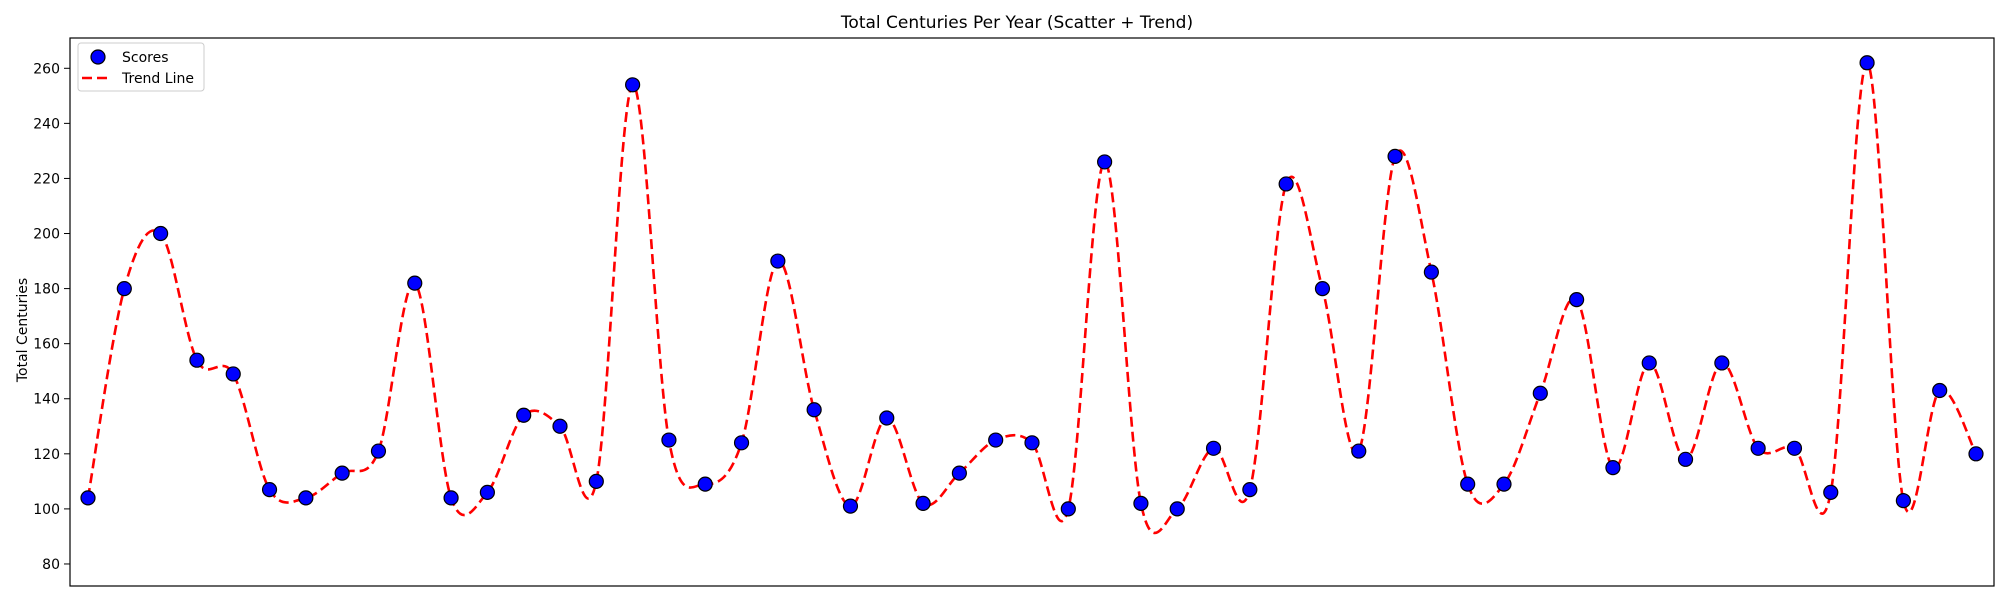 The width and height of the screenshot is (2000, 600). Describe the element at coordinates (46, 69) in the screenshot. I see `y-tick-label: 260` at that location.